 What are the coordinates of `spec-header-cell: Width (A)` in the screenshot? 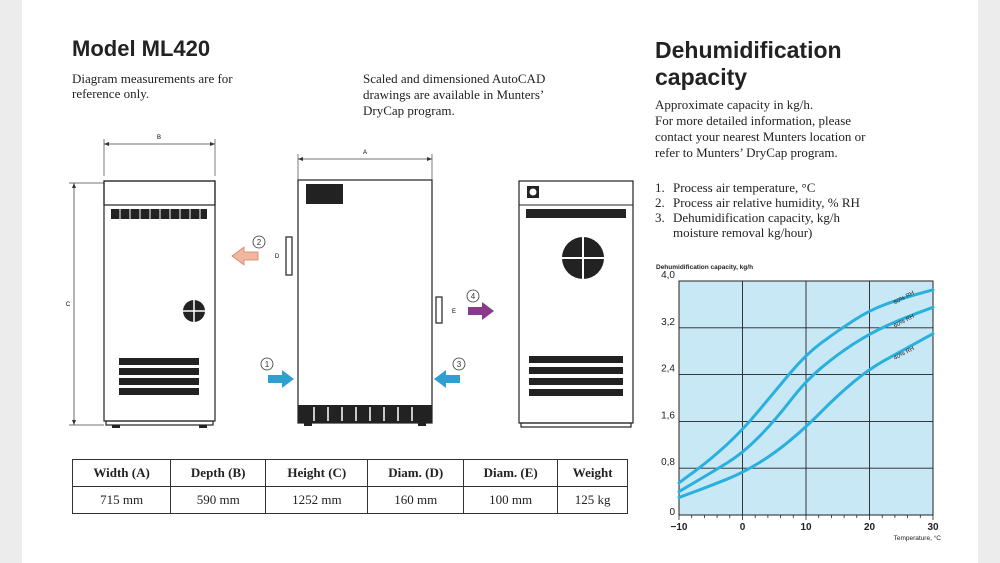 It's located at (121, 473).